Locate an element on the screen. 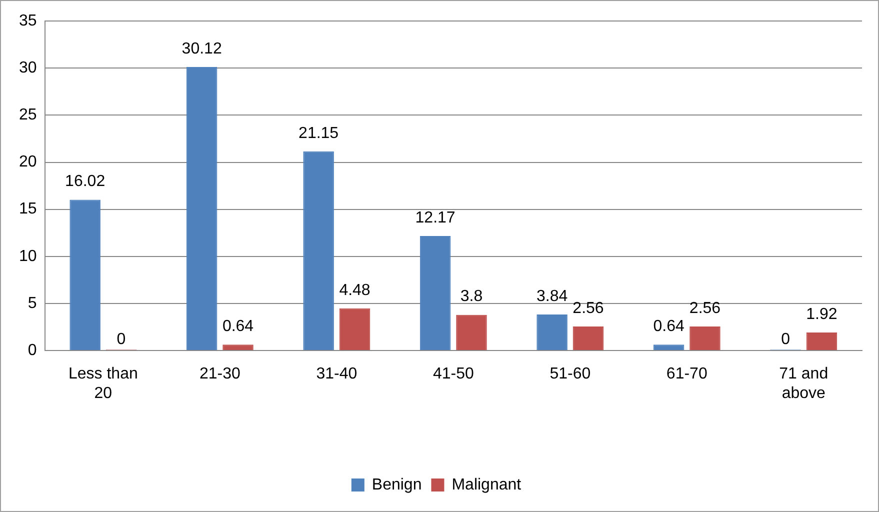 This screenshot has width=879, height=512. y-tick-label: 0 is located at coordinates (32, 351).